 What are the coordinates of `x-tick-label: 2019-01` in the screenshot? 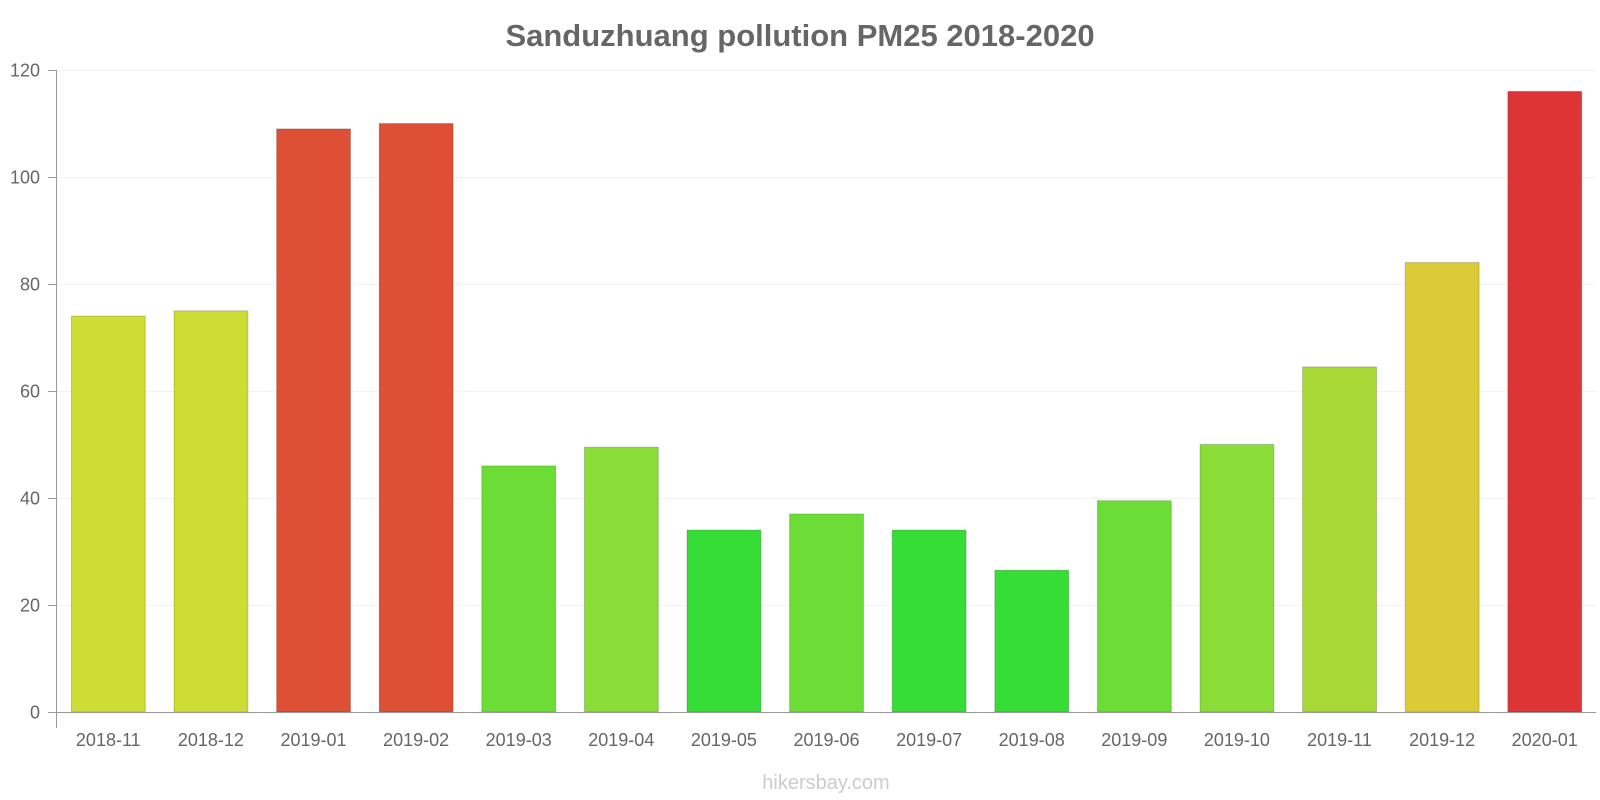 It's located at (313, 740).